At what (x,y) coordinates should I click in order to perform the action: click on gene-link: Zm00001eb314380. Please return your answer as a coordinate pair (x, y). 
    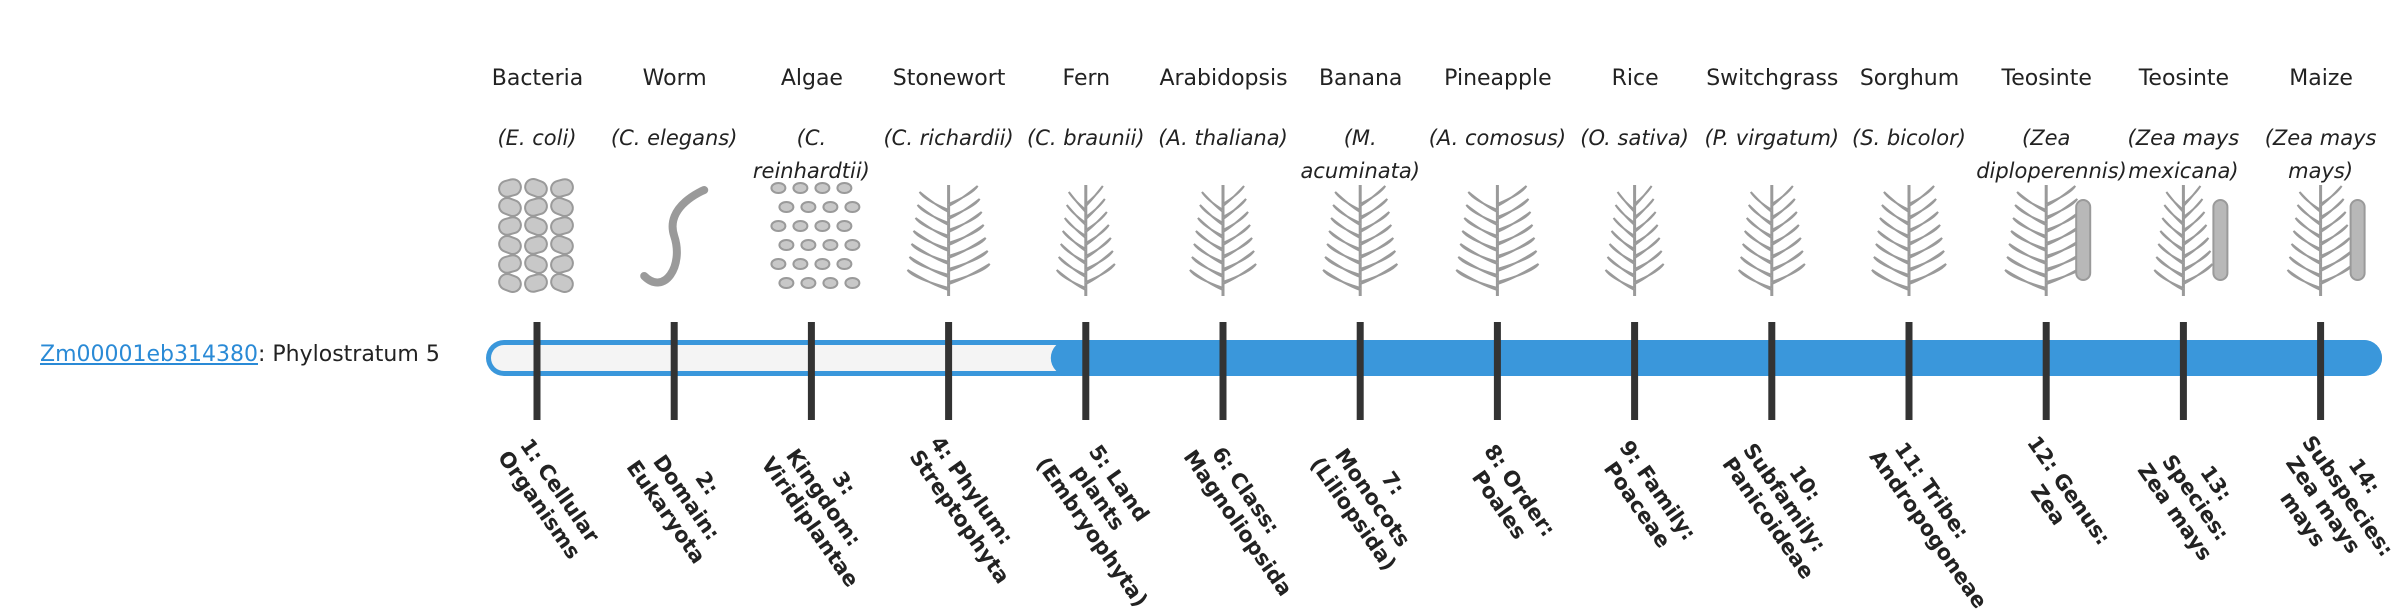
    Looking at the image, I should click on (149, 354).